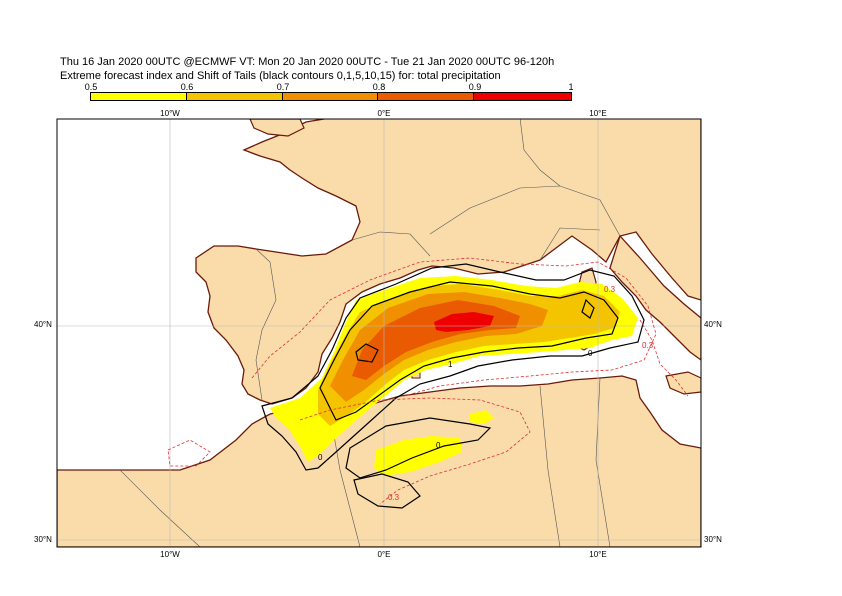 The height and width of the screenshot is (596, 842). I want to click on lon-label-bottom: 0°E, so click(384, 554).